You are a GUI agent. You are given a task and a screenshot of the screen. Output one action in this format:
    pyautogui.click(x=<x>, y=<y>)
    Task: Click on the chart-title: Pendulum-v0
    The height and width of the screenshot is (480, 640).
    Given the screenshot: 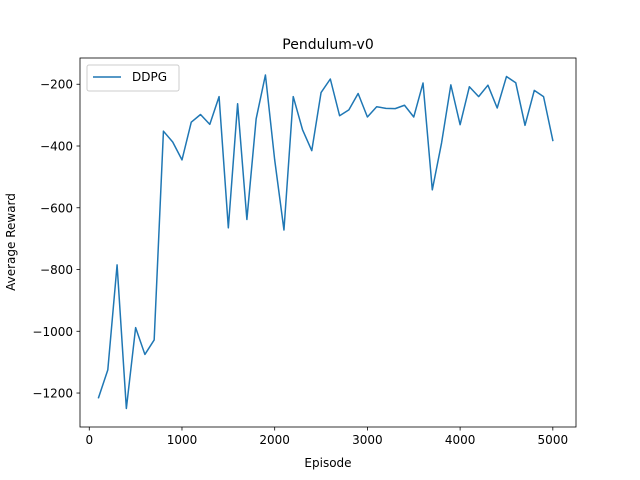 What is the action you would take?
    pyautogui.click(x=327, y=45)
    